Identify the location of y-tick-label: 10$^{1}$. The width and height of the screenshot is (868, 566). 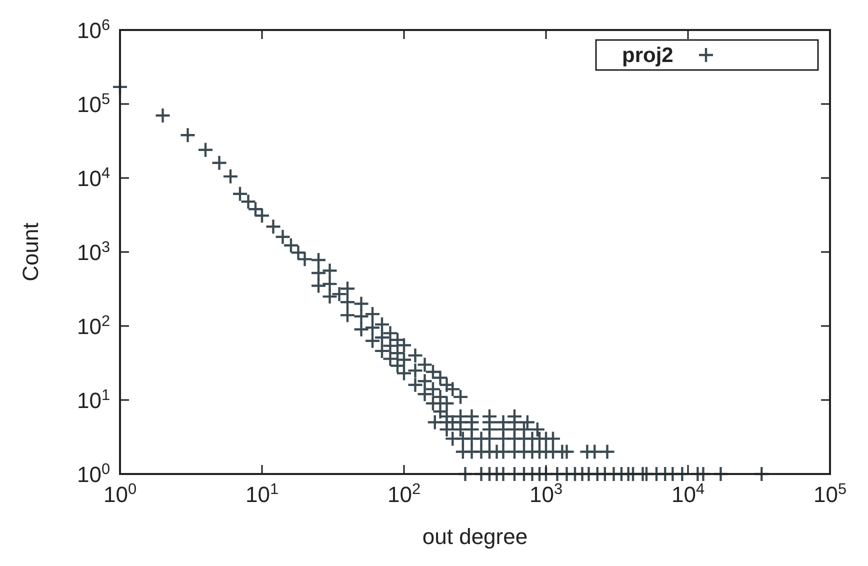
(93, 399).